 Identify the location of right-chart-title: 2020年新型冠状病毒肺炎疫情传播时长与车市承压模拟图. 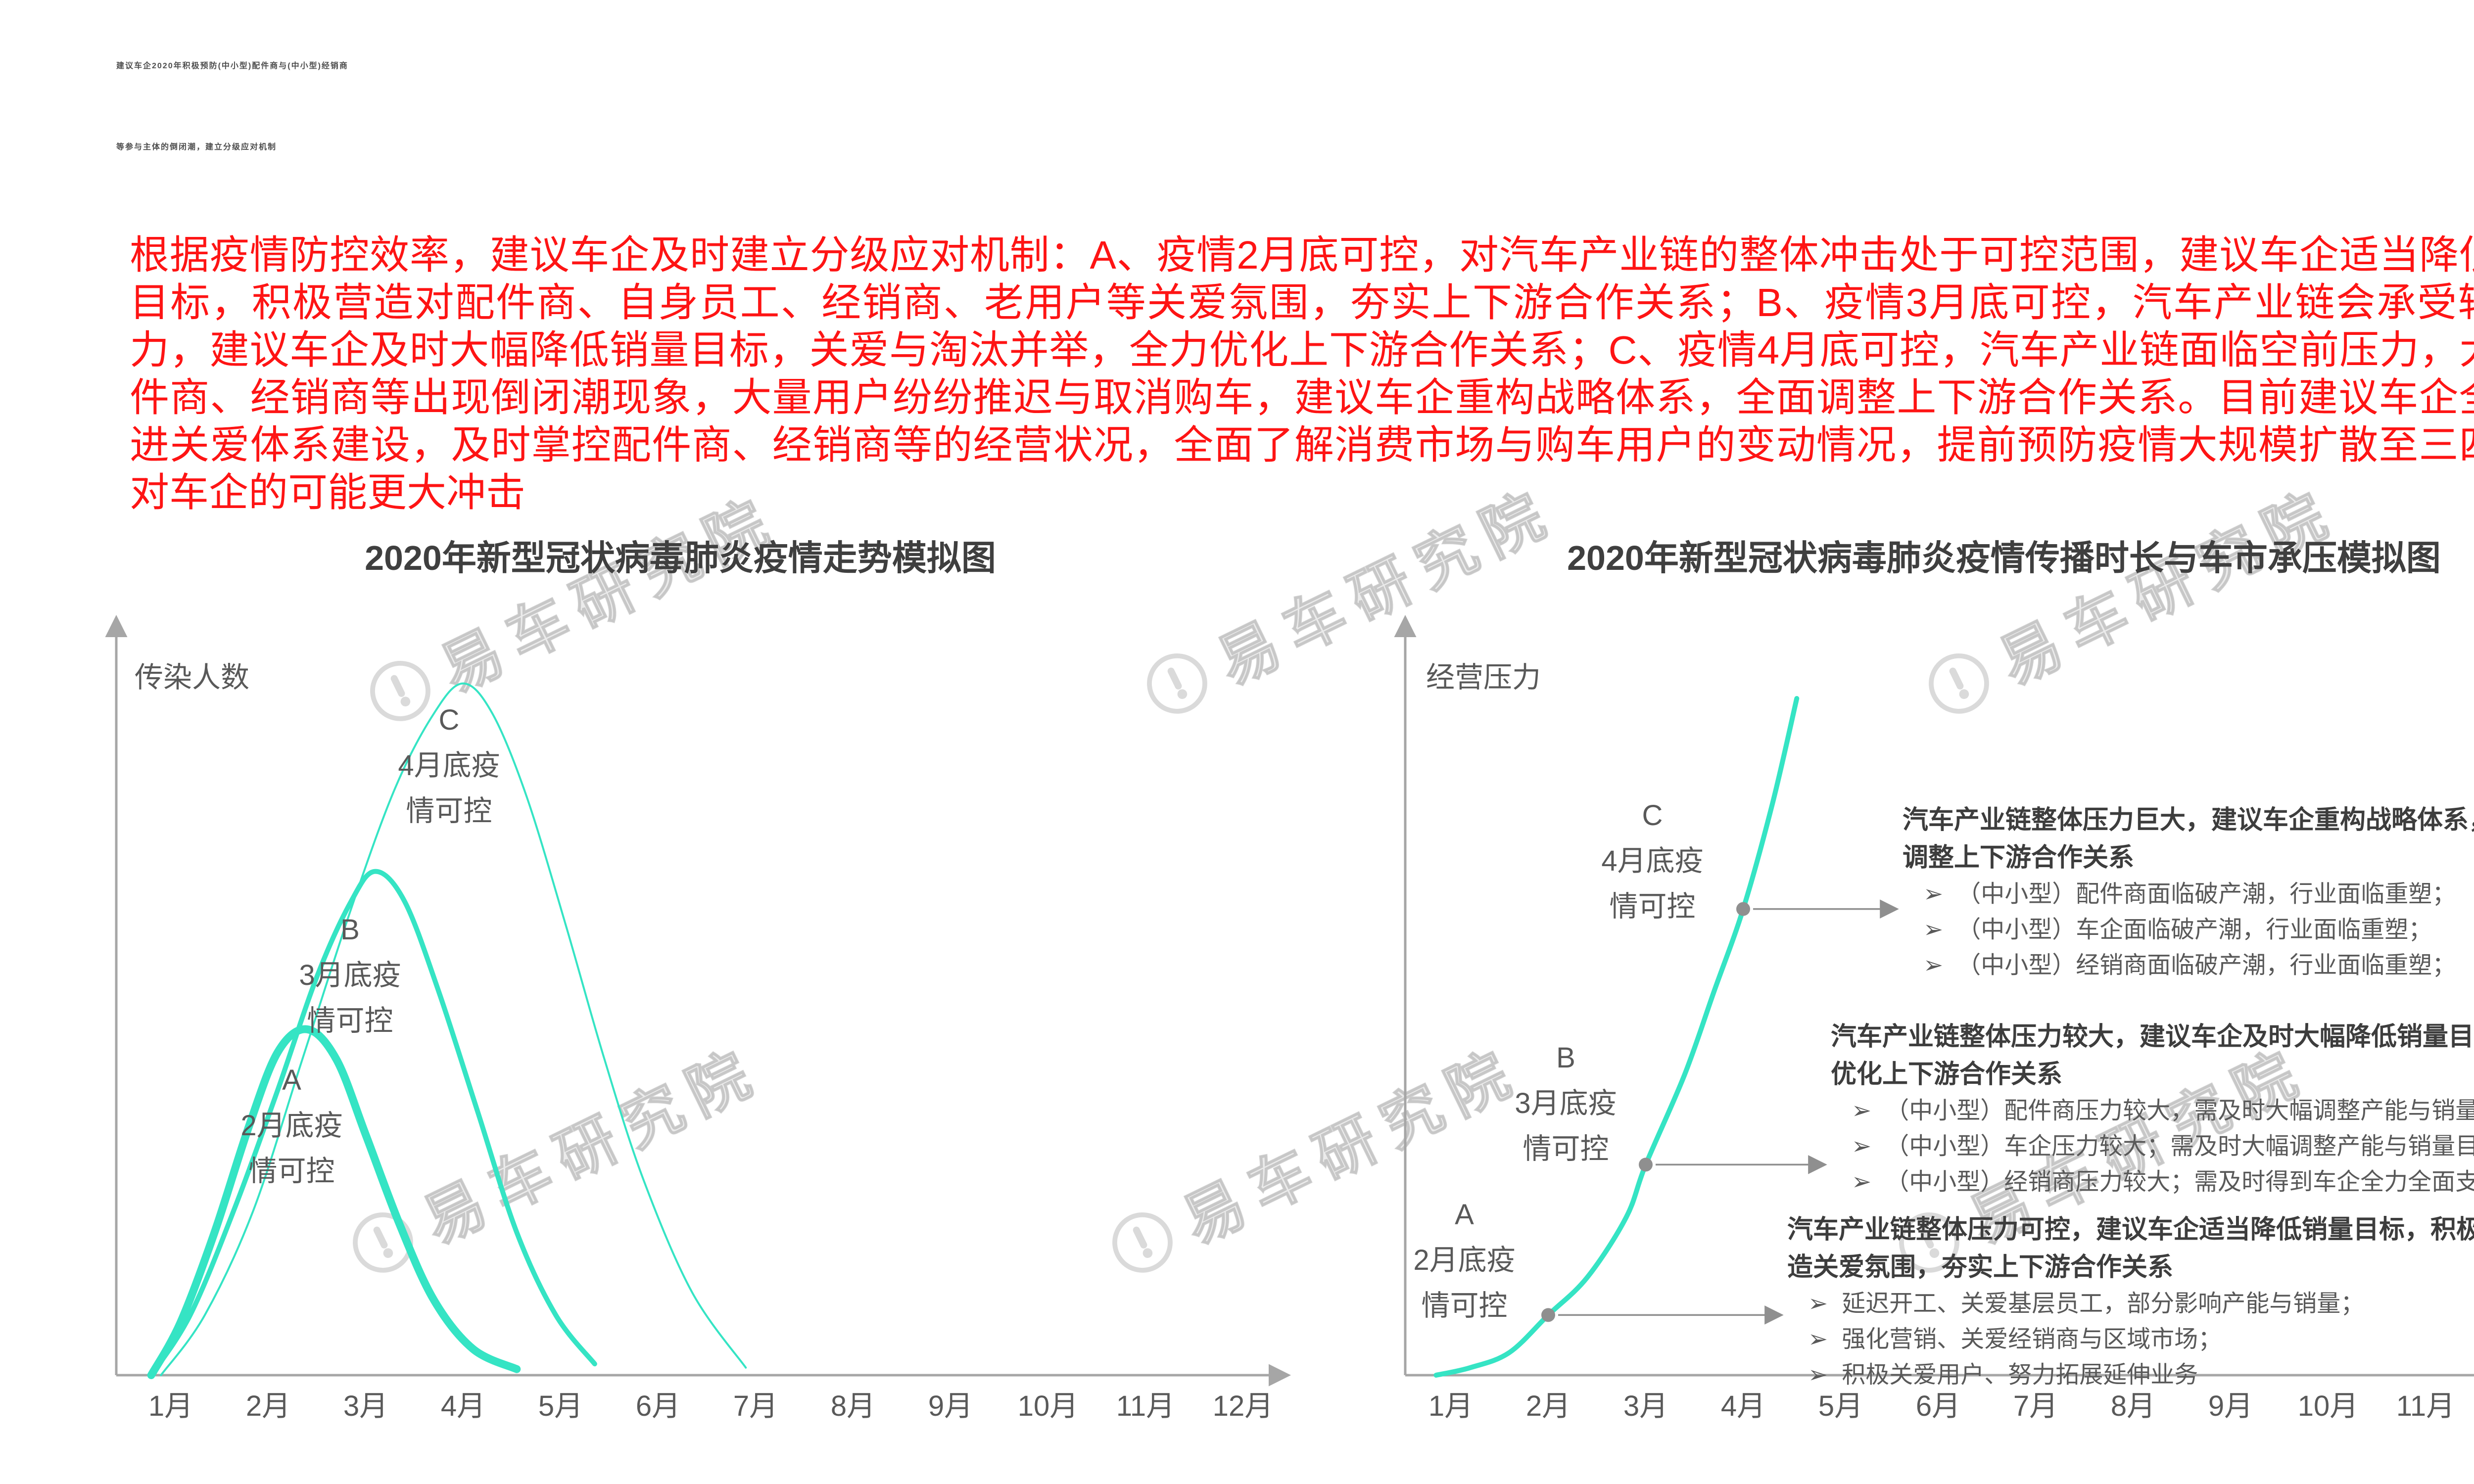
(2004, 558).